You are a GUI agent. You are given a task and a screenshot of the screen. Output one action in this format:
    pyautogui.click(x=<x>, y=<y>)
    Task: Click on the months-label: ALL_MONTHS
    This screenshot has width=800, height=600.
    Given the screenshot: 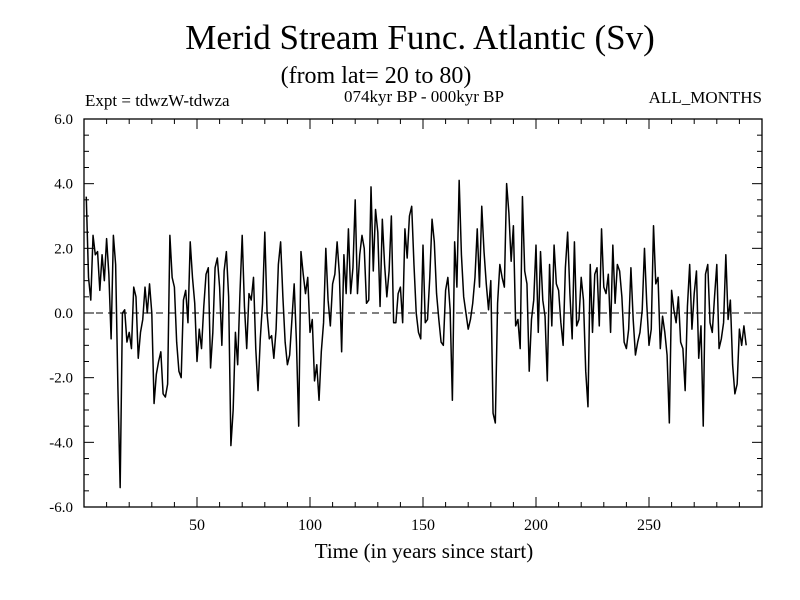 What is the action you would take?
    pyautogui.click(x=705, y=97)
    